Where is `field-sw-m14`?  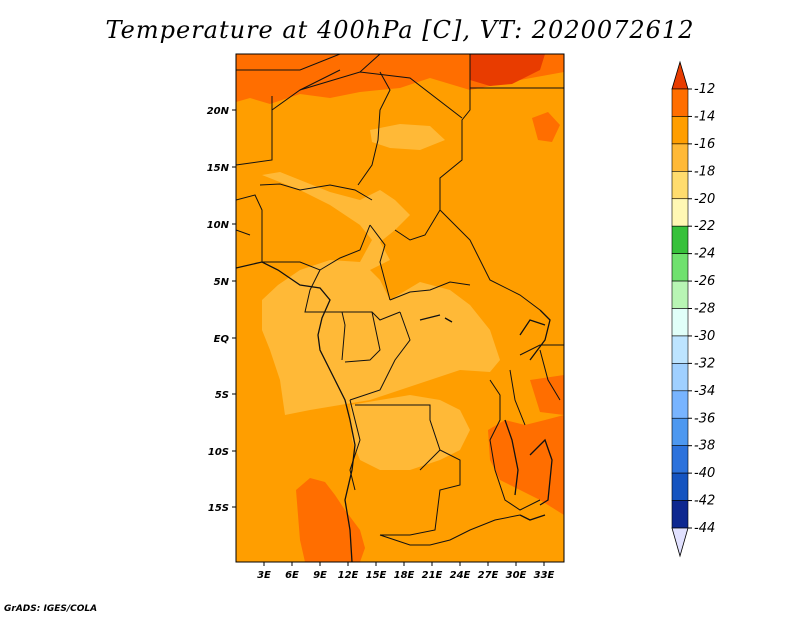
field-sw-m14 is located at coordinates (330, 520).